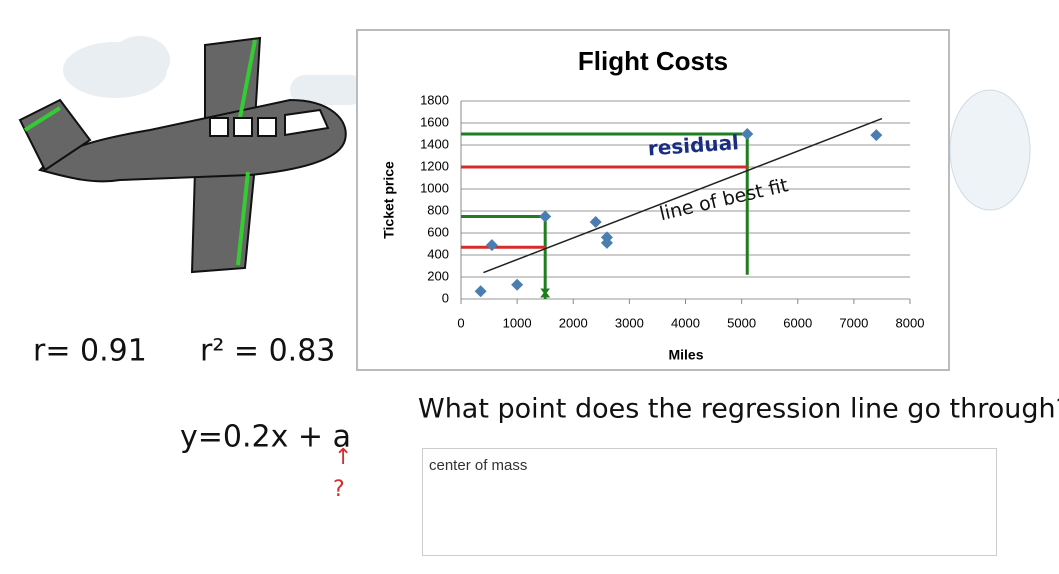 Image resolution: width=1059 pixels, height=574 pixels. What do you see at coordinates (653, 61) in the screenshot?
I see `chart-title: Flight Costs` at bounding box center [653, 61].